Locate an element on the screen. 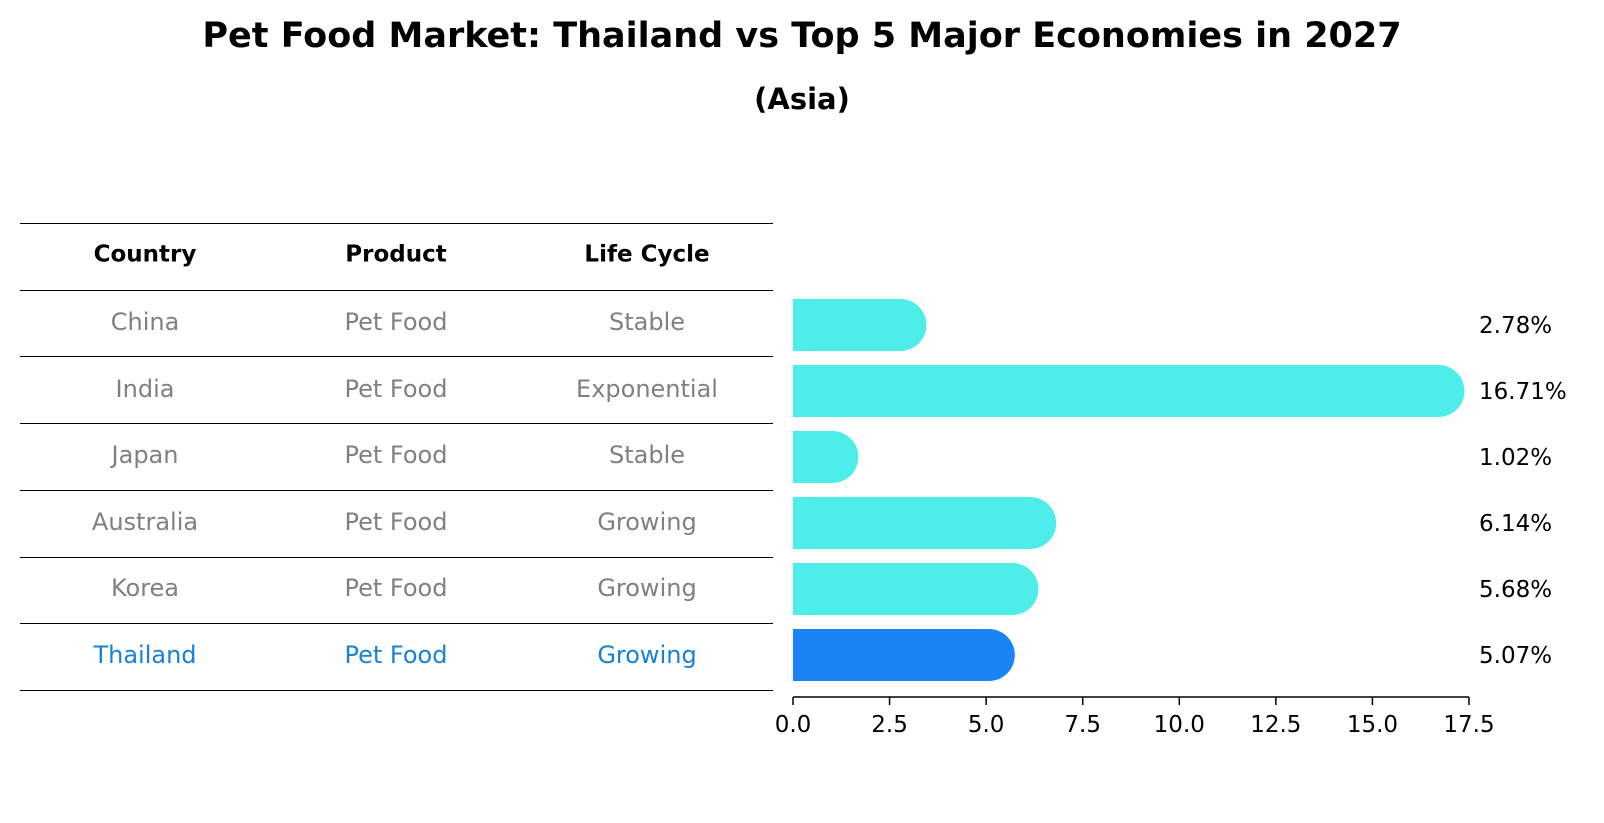 Image resolution: width=1604 pixels, height=823 pixels. table-cell-country: China is located at coordinates (145, 322).